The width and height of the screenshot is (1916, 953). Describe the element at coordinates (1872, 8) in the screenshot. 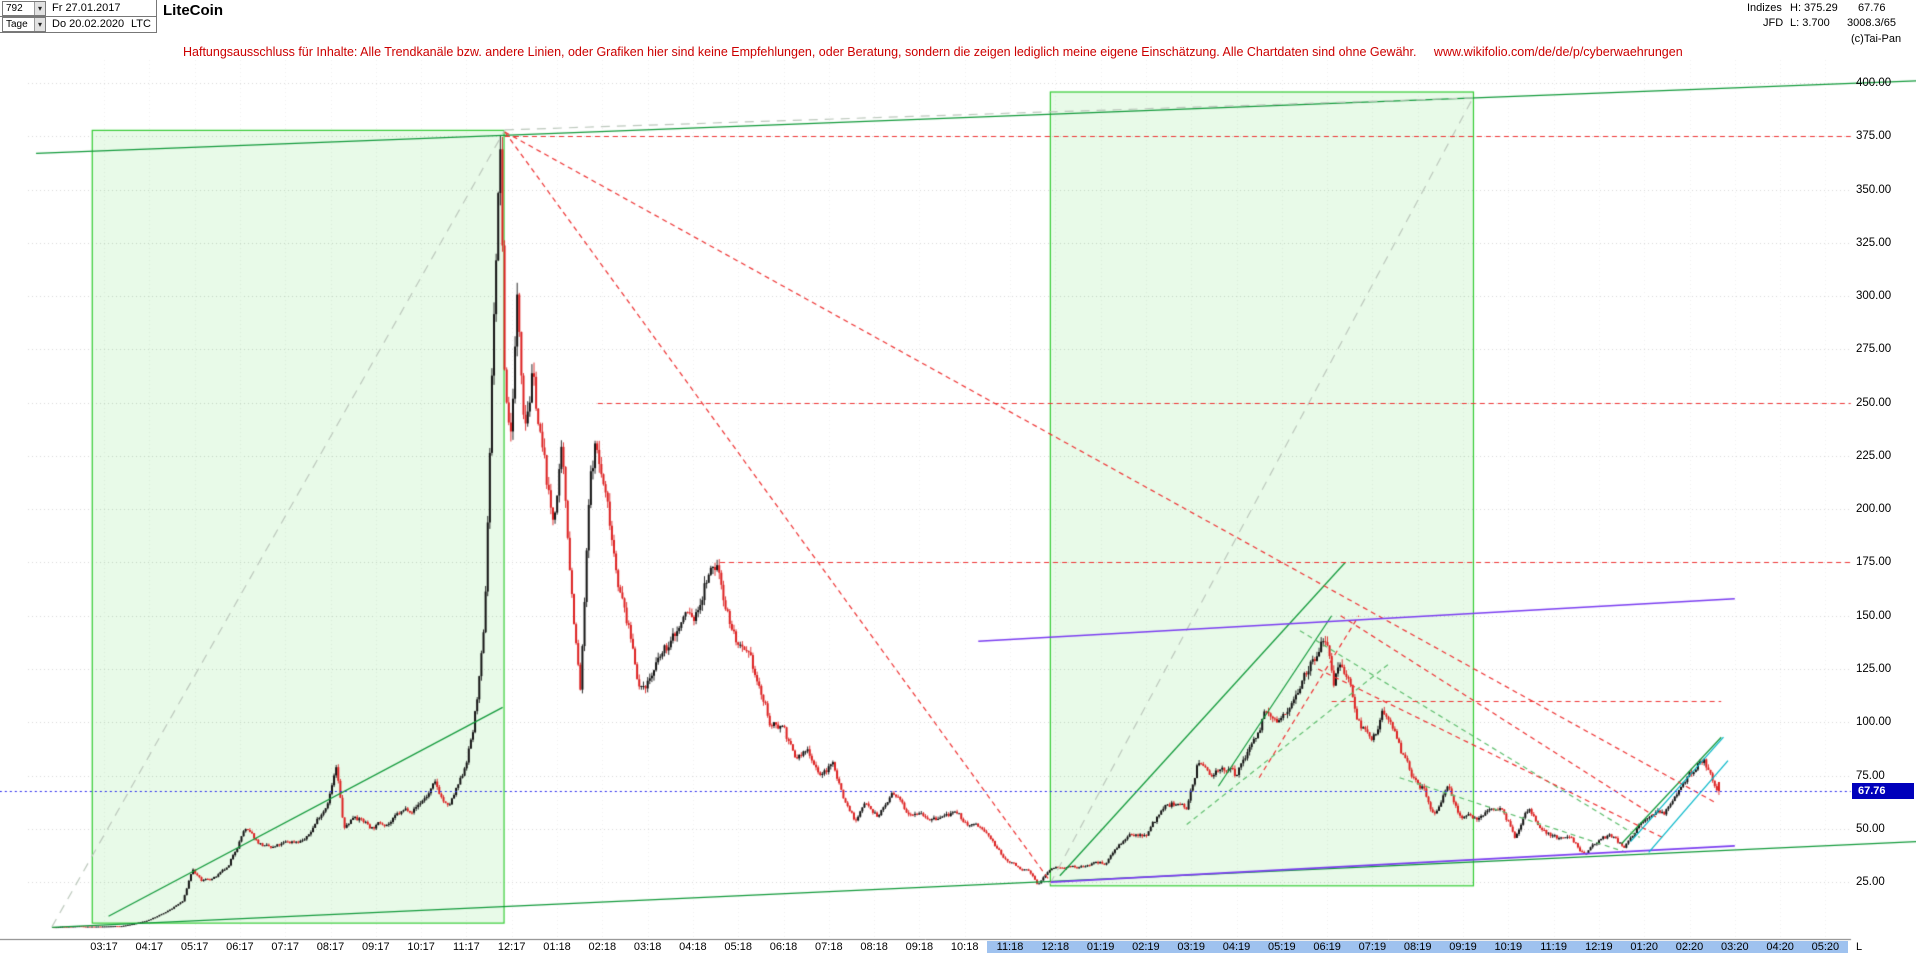

I see `last-price-top: 67.76` at that location.